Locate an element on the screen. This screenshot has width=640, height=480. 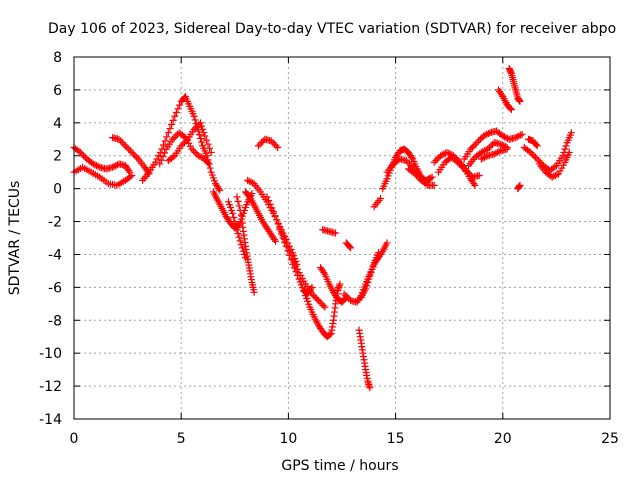
y-tick-label: 4 is located at coordinates (57, 124).